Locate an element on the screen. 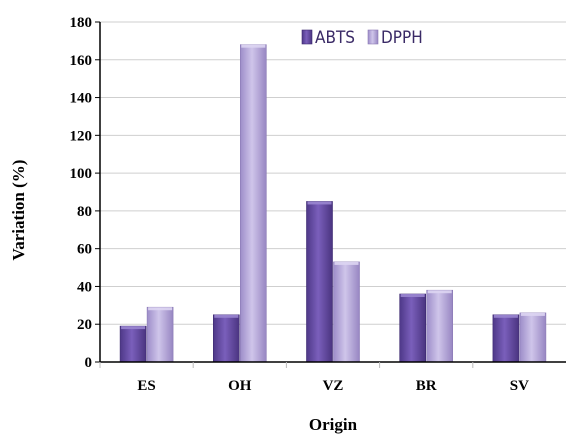 Image resolution: width=566 pixels, height=434 pixels. legend-label-dpph: DPPH is located at coordinates (402, 38).